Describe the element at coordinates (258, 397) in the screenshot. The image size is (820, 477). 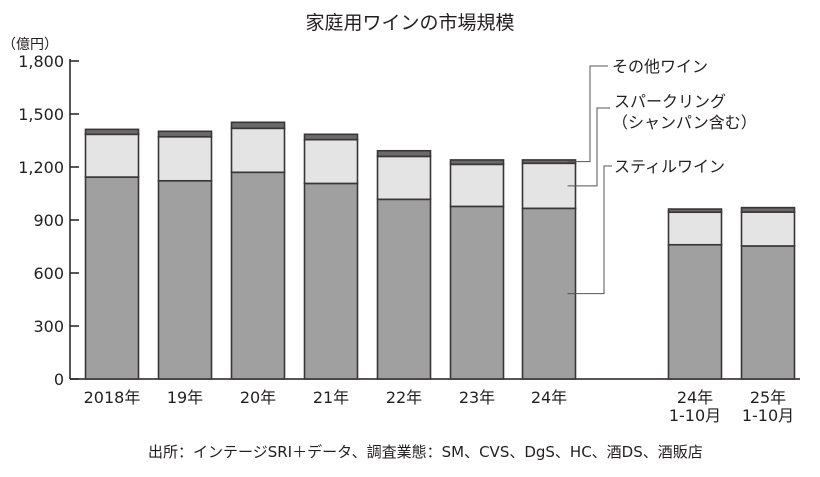
I see `x-tick-label: 20年` at that location.